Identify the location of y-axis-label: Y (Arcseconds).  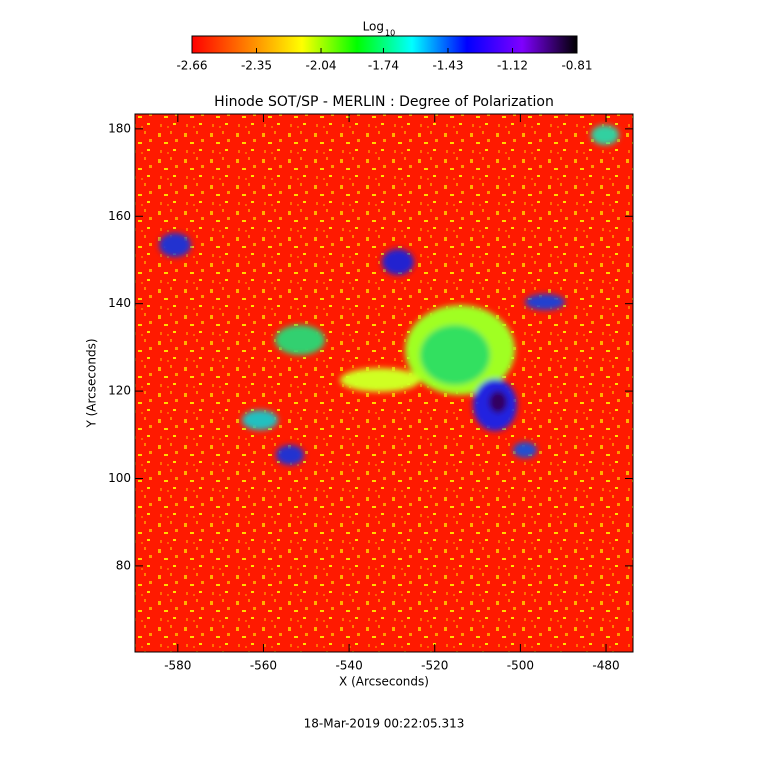
(92, 383).